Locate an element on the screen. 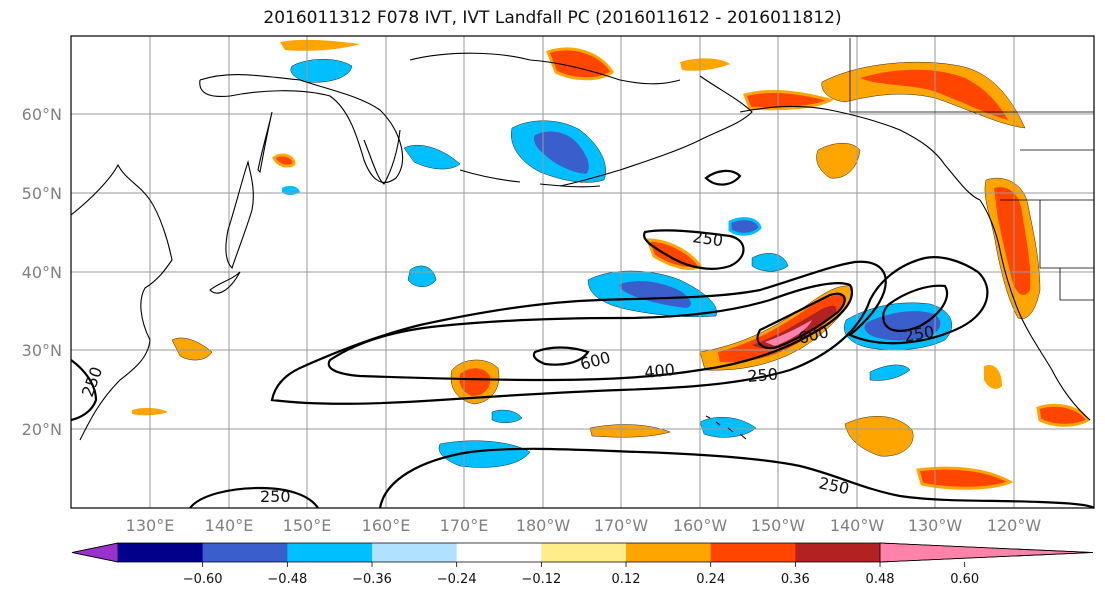  borders is located at coordinates (971, 169).